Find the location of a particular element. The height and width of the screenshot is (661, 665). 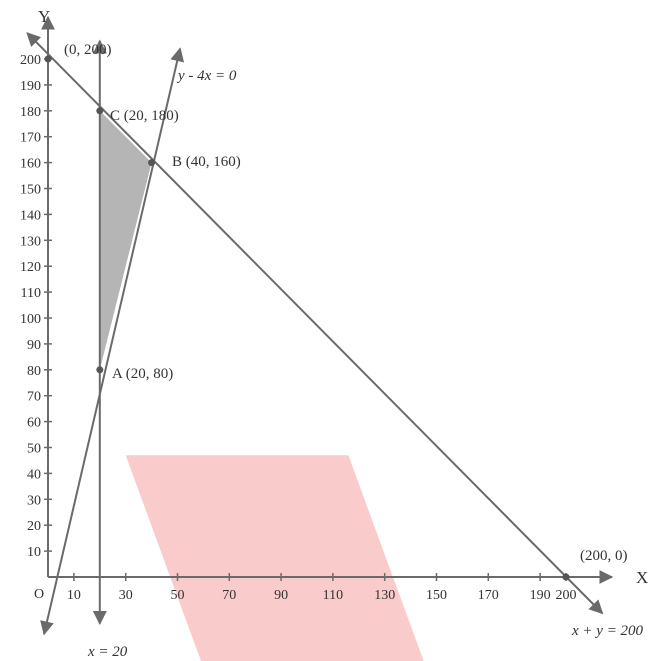

y-tick-label: 20 is located at coordinates (34, 526).